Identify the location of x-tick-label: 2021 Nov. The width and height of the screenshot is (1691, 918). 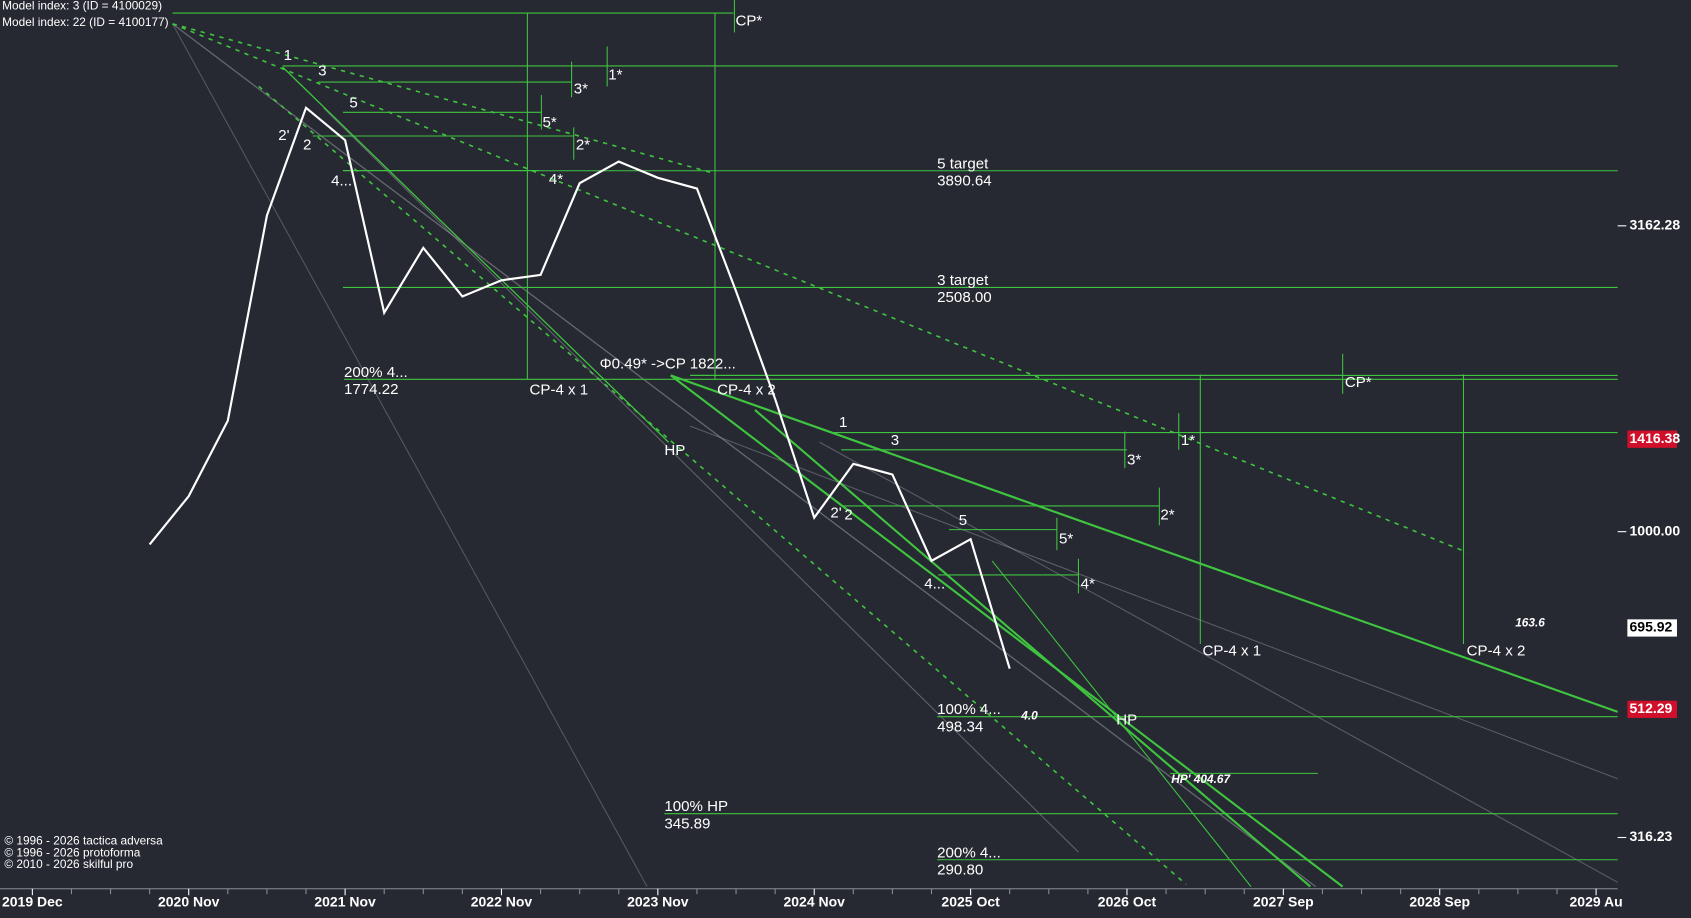
(345, 901).